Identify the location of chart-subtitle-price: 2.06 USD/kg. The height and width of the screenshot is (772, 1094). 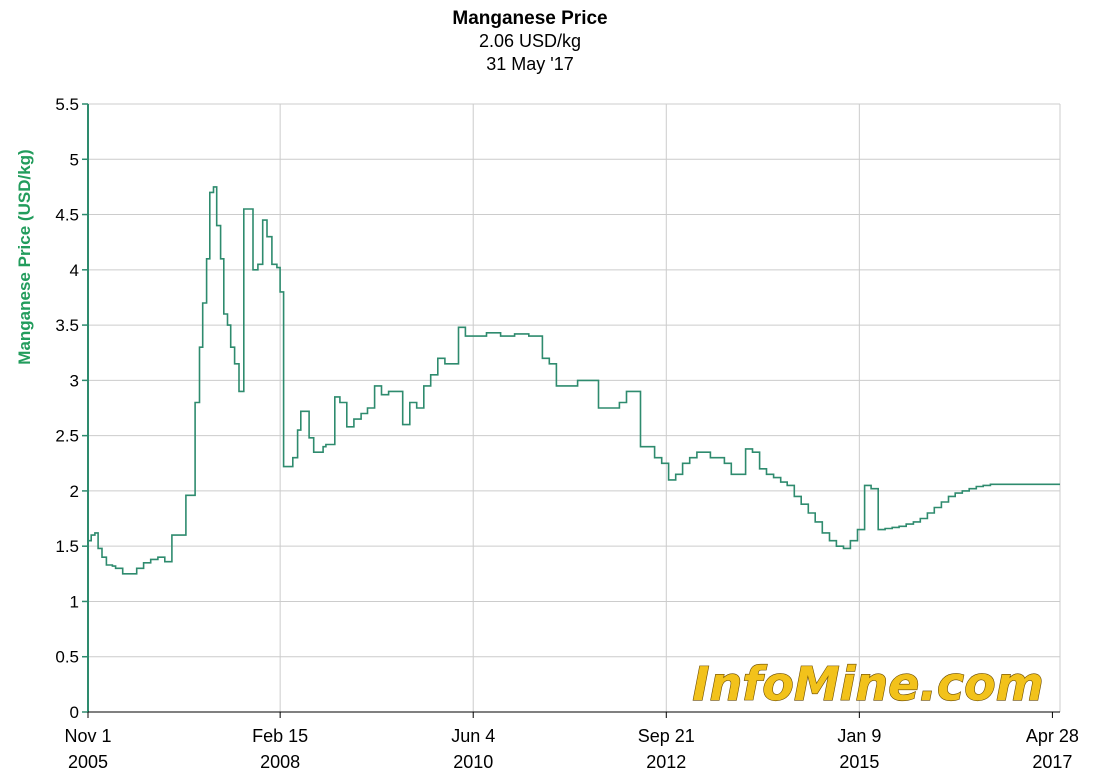
(530, 41).